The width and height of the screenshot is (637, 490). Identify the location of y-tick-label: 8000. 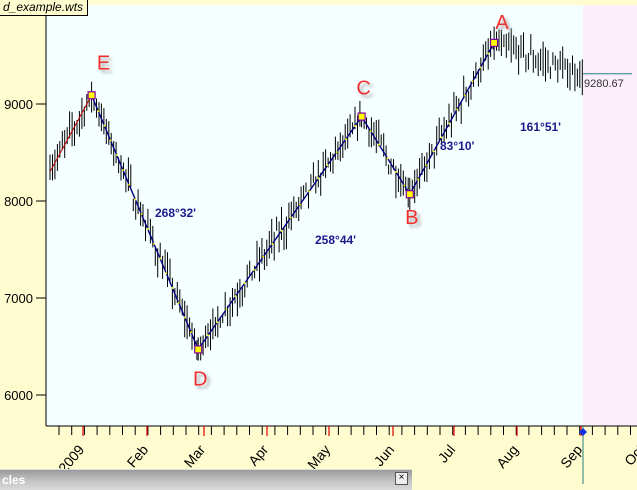
(18, 201).